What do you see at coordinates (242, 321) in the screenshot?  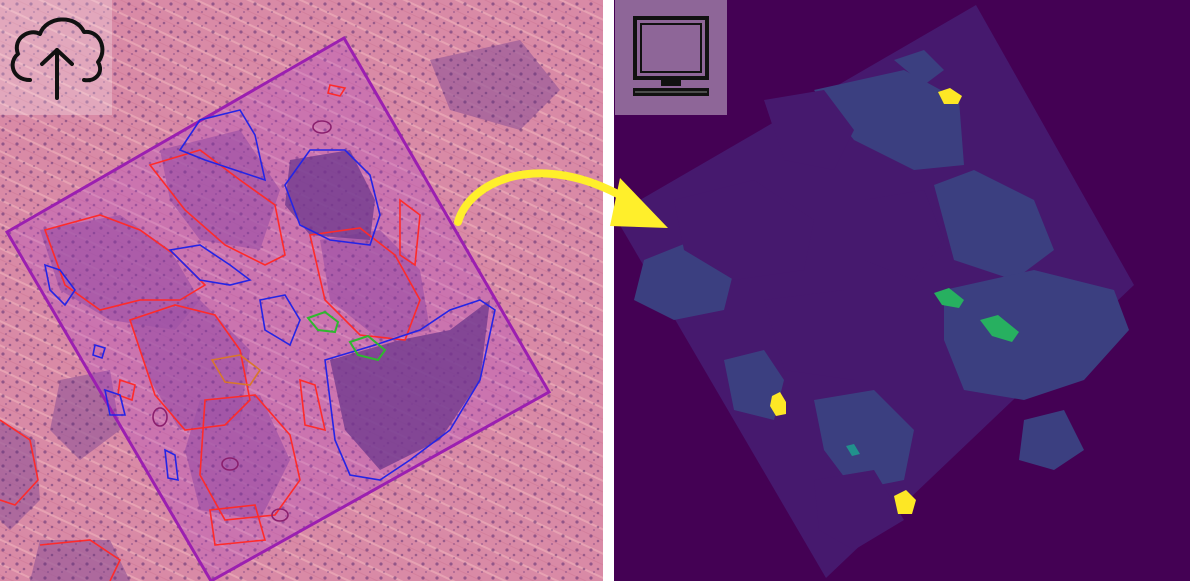 I see `magenta-contours` at bounding box center [242, 321].